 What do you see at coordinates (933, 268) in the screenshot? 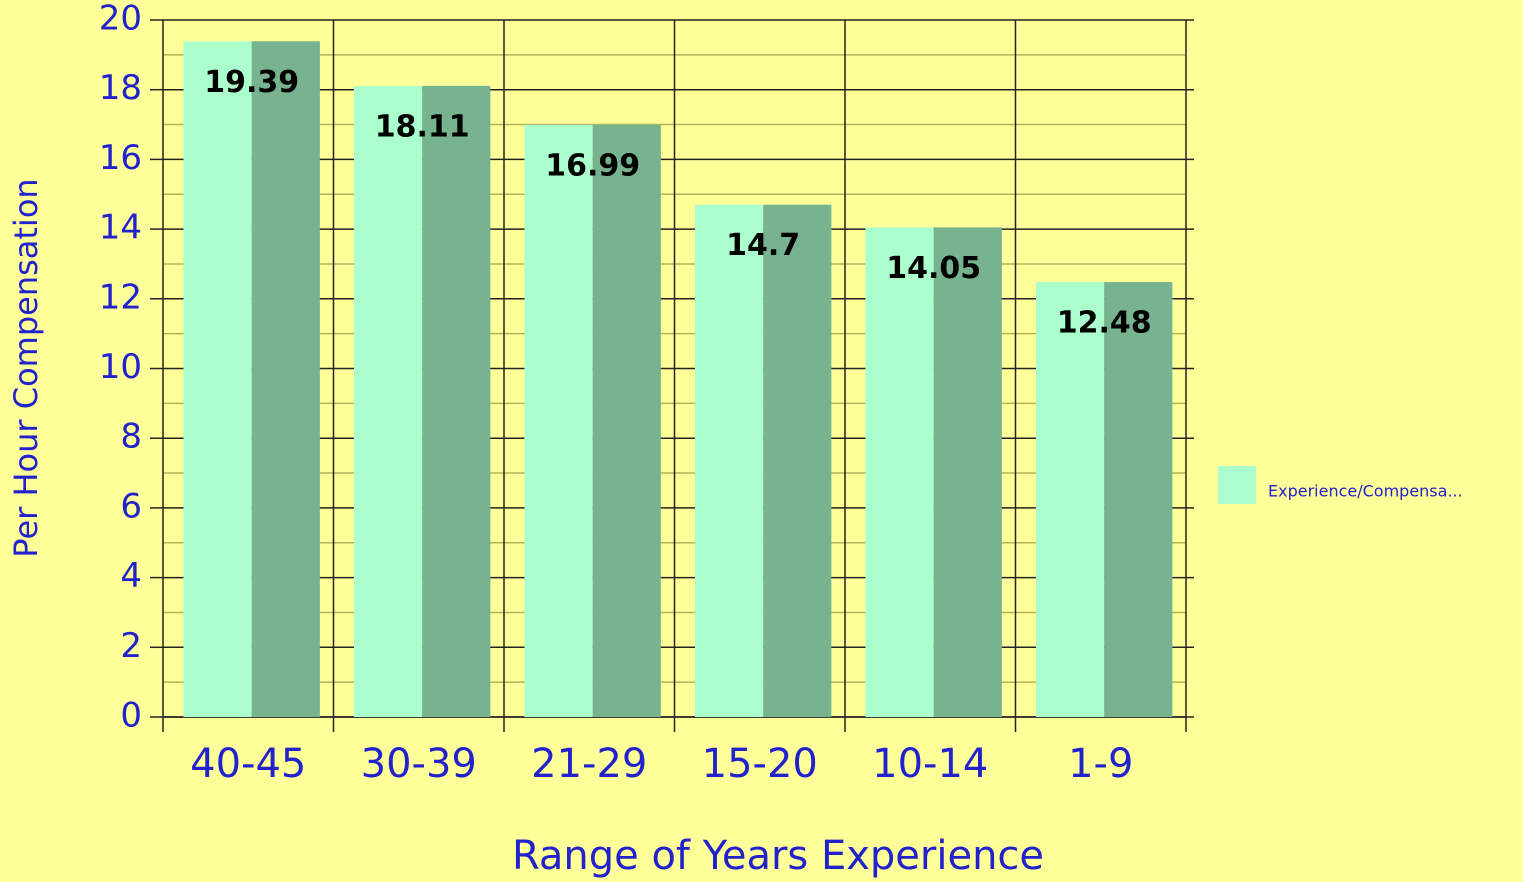
I see `value-label: 14.05` at bounding box center [933, 268].